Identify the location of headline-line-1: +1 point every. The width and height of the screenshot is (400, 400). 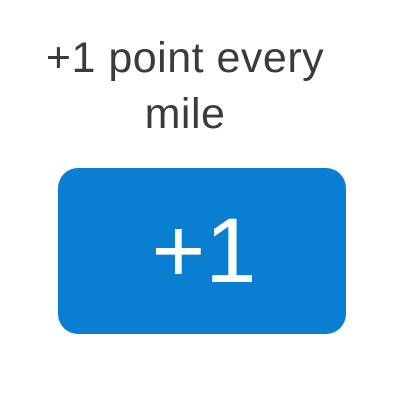
(185, 58).